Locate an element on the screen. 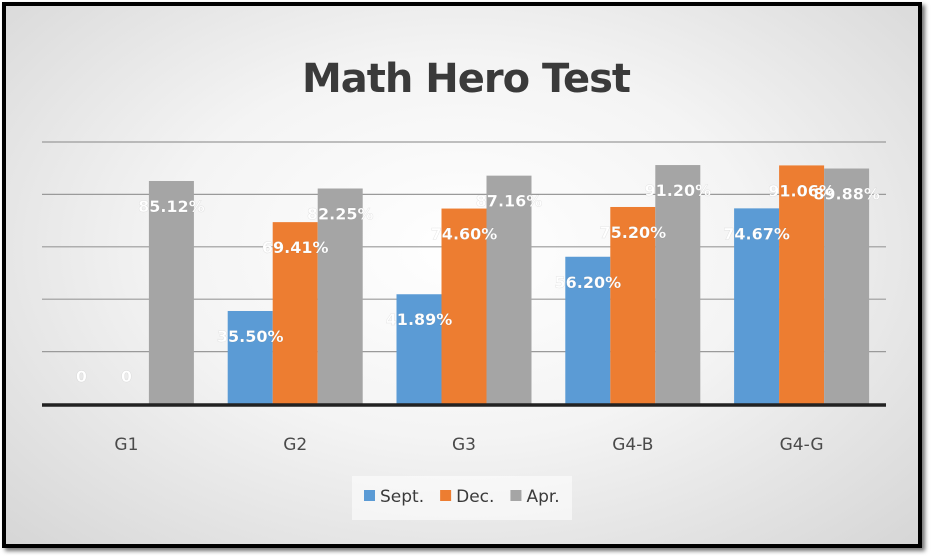 This screenshot has width=931, height=556. legend-box is located at coordinates (462, 498).